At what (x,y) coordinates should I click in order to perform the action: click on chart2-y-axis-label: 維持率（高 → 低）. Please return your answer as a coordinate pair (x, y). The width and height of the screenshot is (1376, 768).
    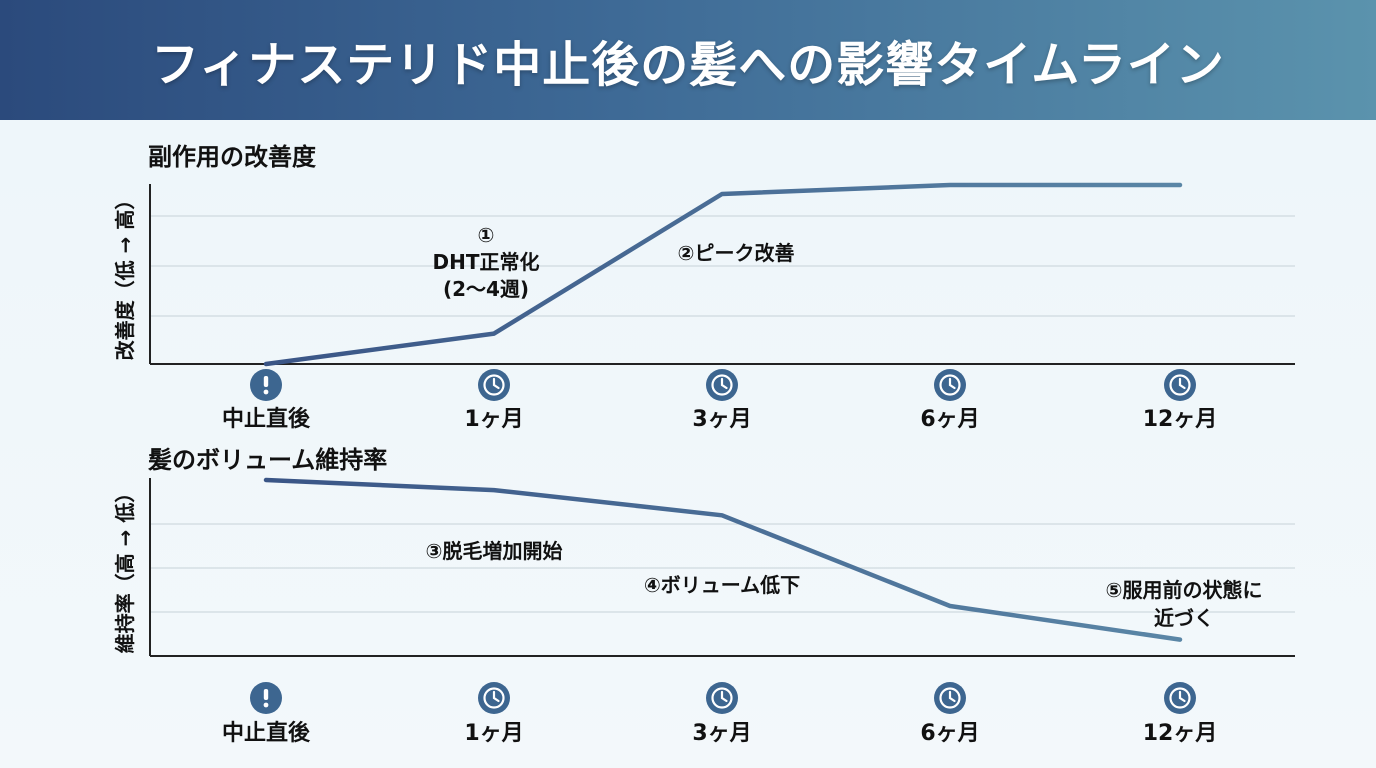
    Looking at the image, I should click on (125, 568).